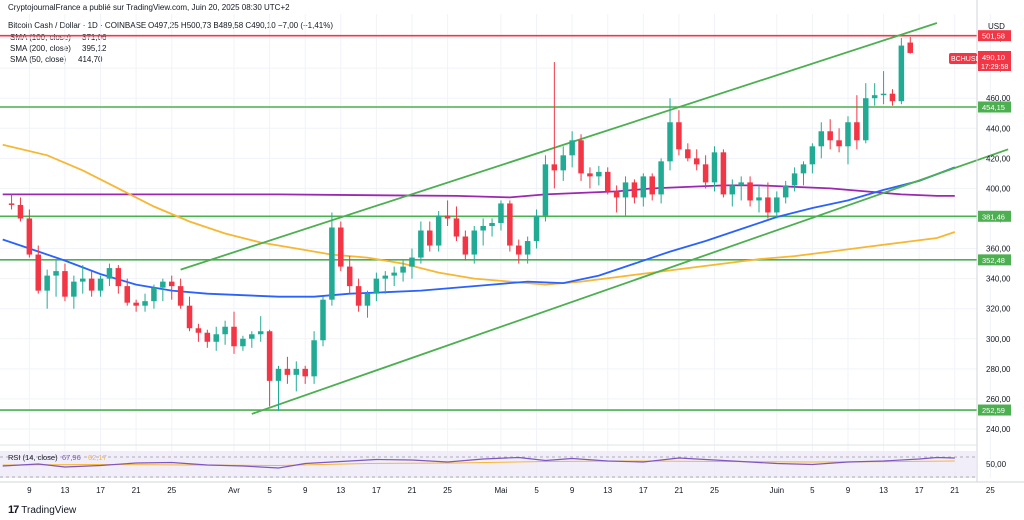 The width and height of the screenshot is (1024, 520). What do you see at coordinates (33, 457) in the screenshot?
I see `rsi-label: RSI (14, close)` at bounding box center [33, 457].